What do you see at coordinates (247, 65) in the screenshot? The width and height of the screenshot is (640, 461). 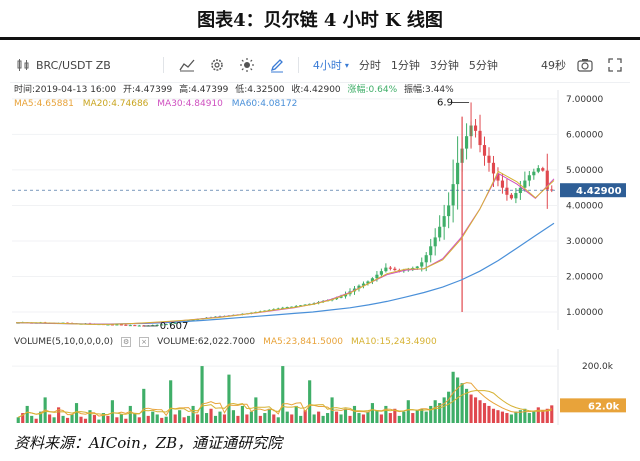 I see `theme-sun-icon` at bounding box center [247, 65].